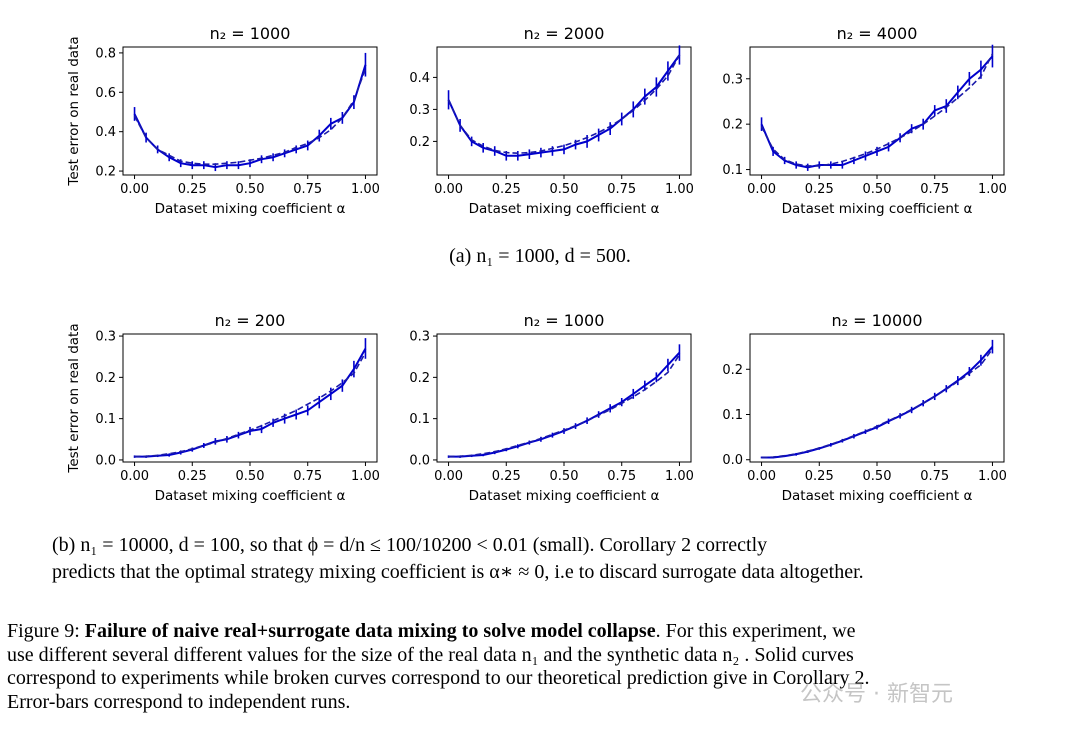 The width and height of the screenshot is (1080, 735). I want to click on chart-title: n₂ = 4000, so click(877, 33).